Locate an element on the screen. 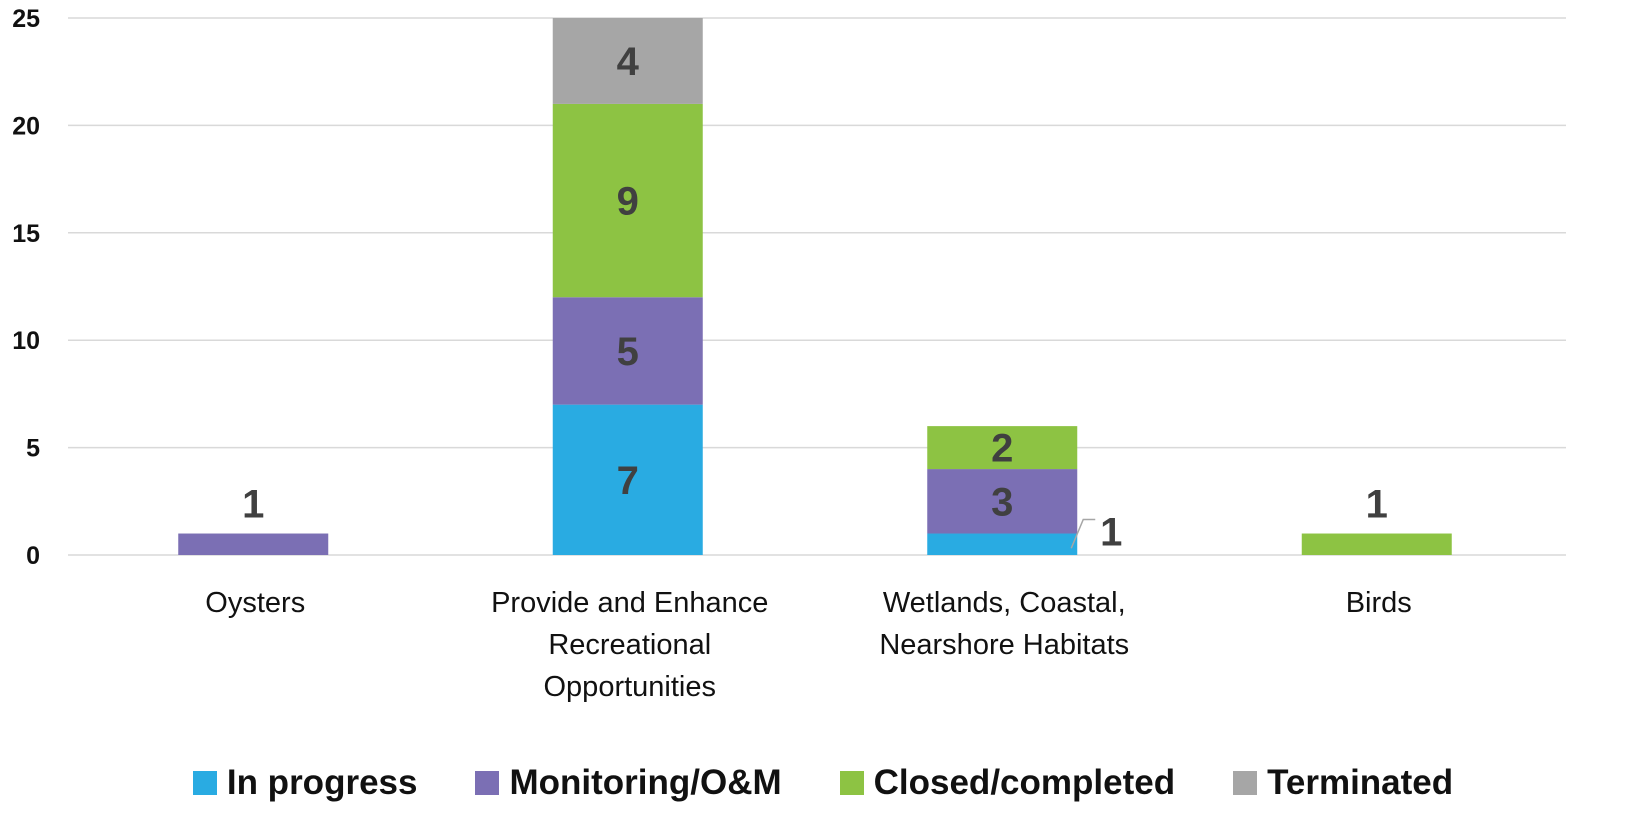 The image size is (1646, 815). data-label: 5 is located at coordinates (628, 352).